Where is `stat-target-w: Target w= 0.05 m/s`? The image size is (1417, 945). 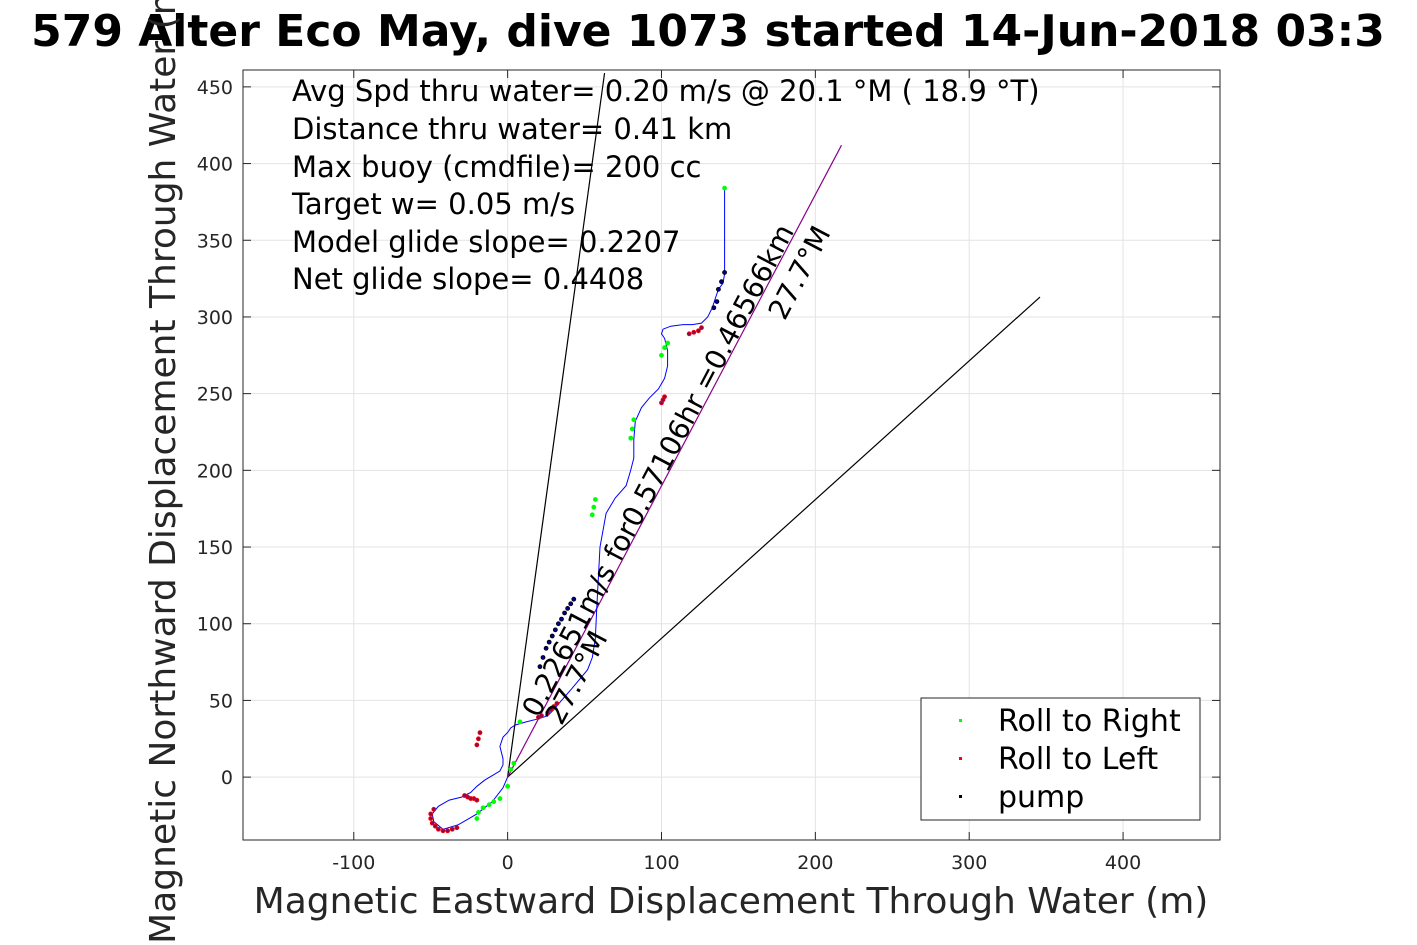 stat-target-w: Target w= 0.05 m/s is located at coordinates (433, 204).